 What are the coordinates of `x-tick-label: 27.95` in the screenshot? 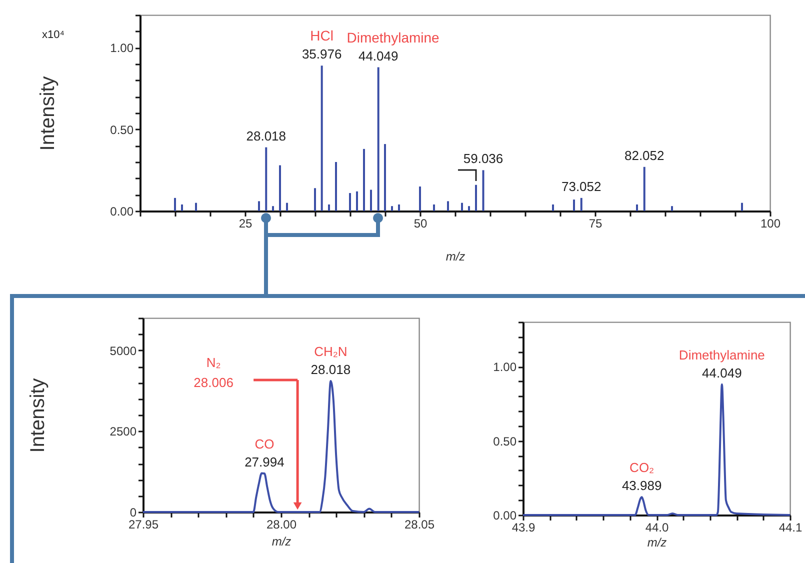 It's located at (143, 525).